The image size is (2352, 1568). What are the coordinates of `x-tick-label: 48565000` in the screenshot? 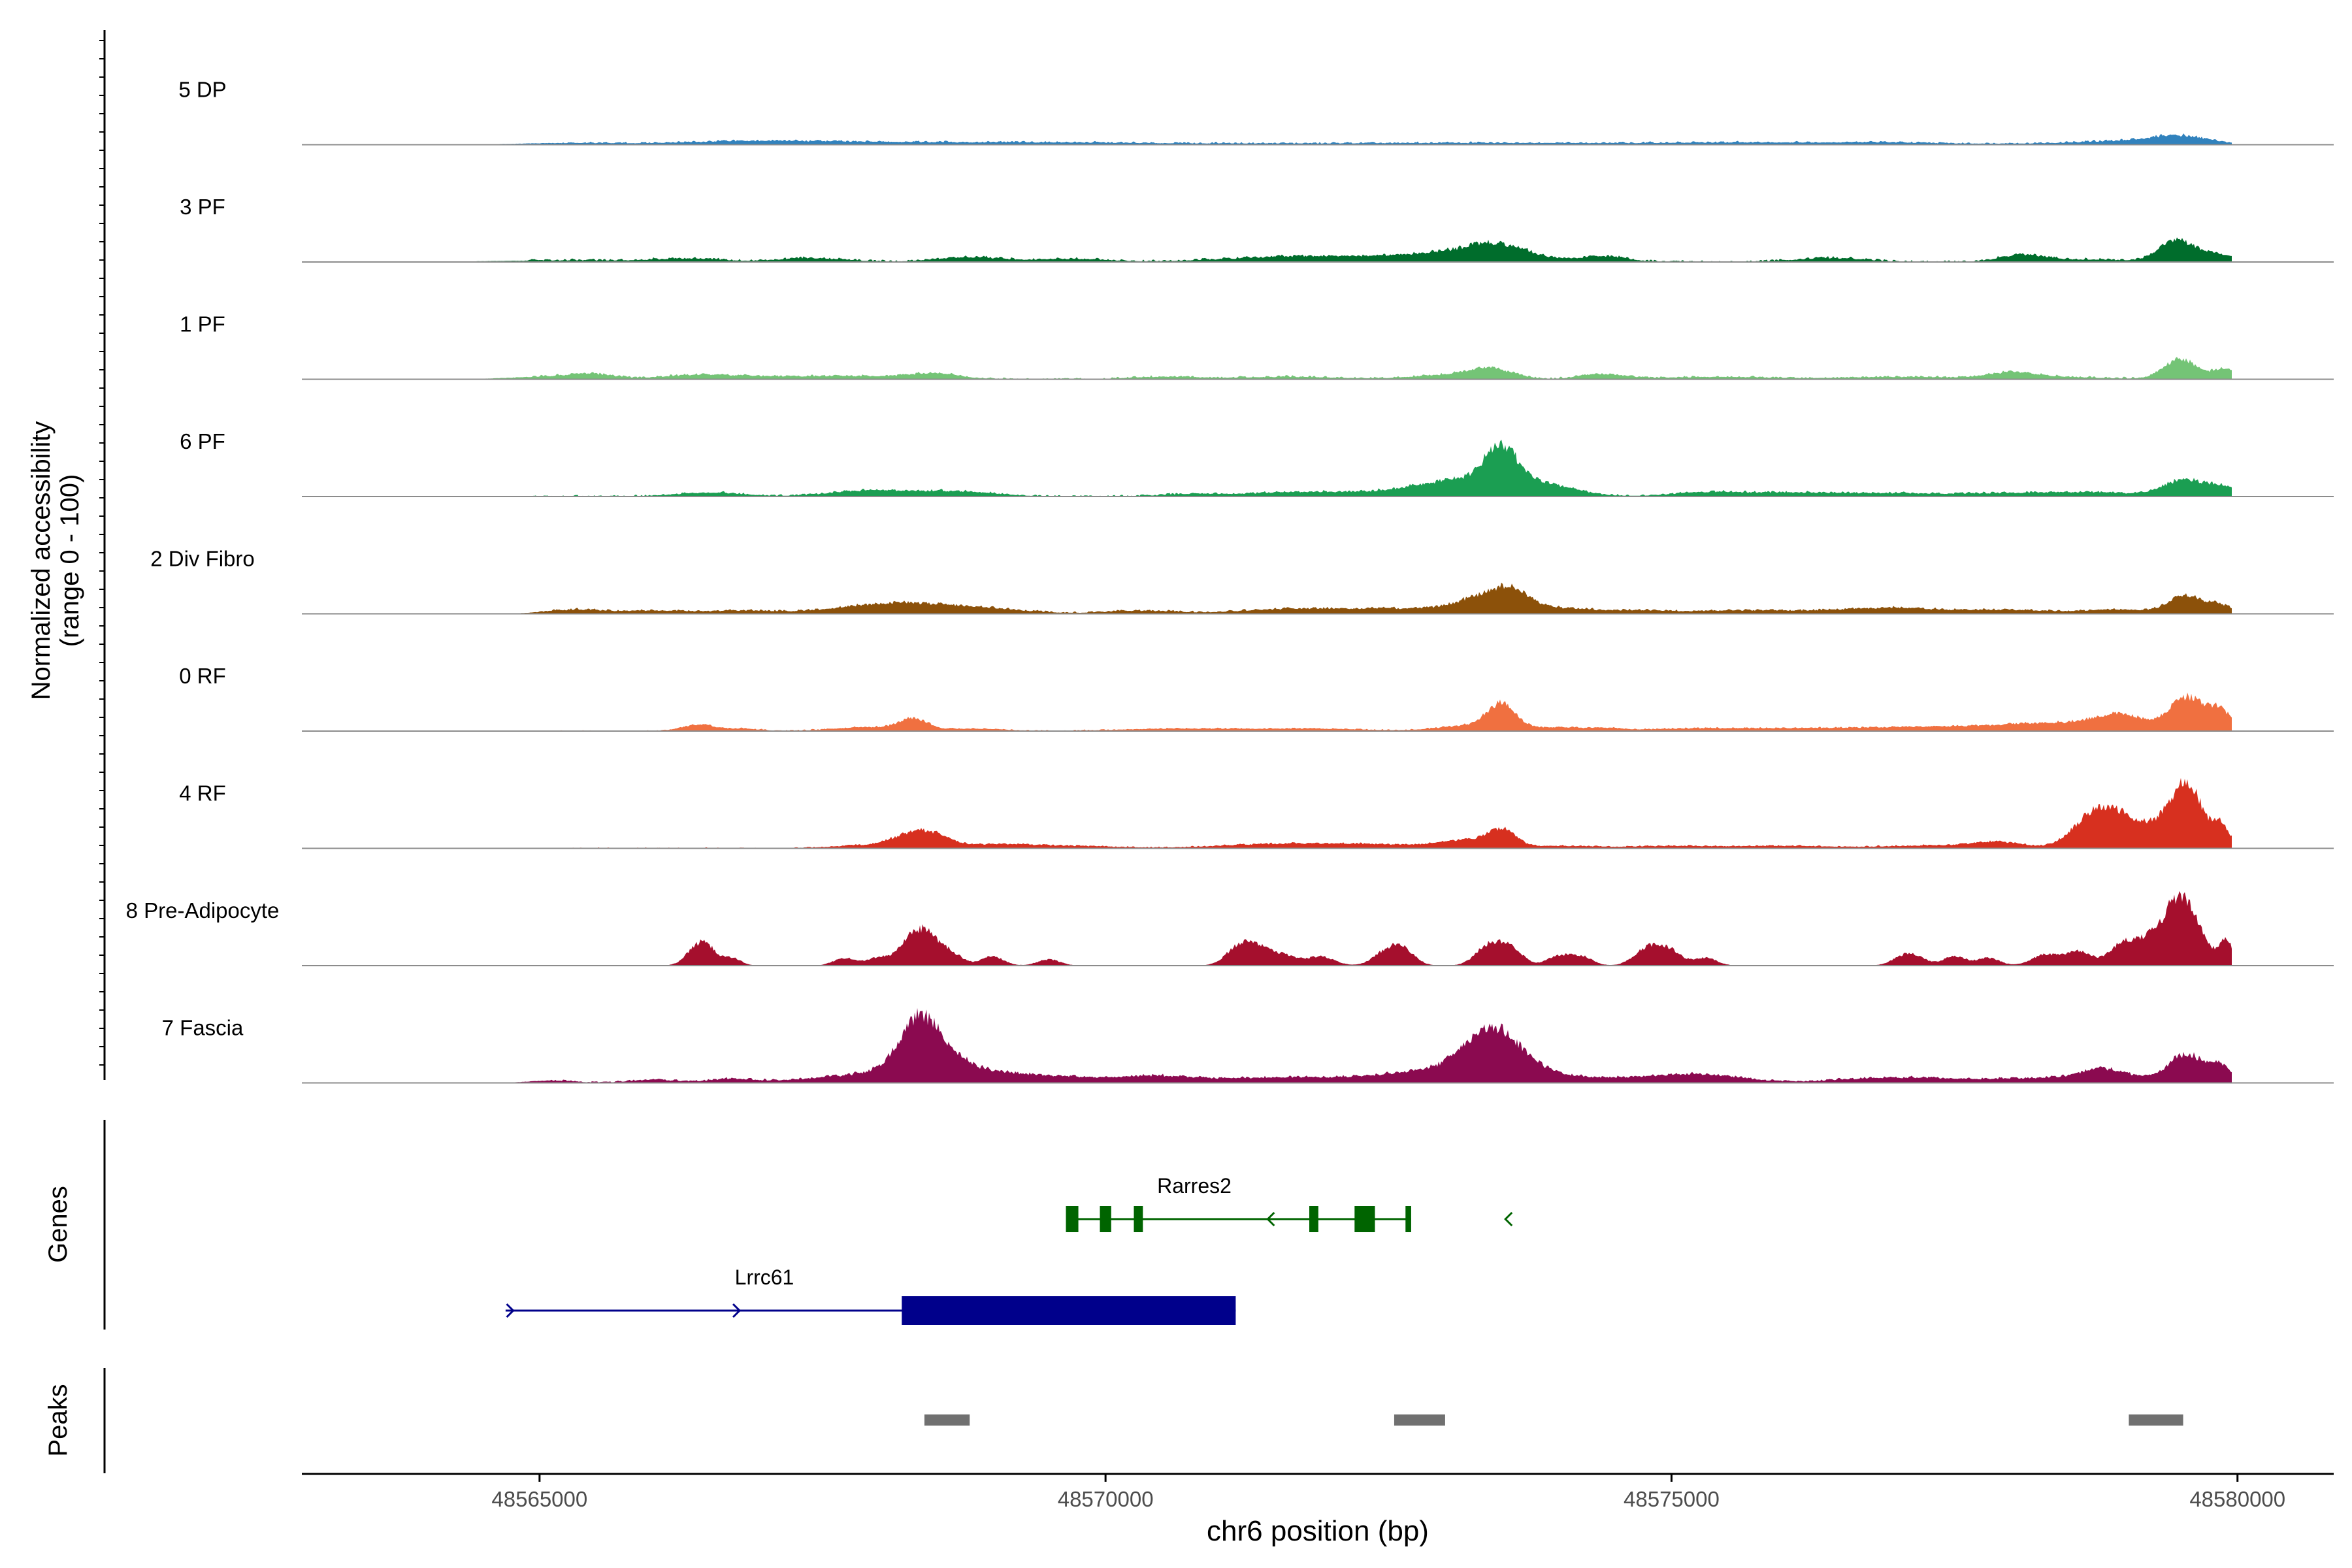 It's located at (539, 1499).